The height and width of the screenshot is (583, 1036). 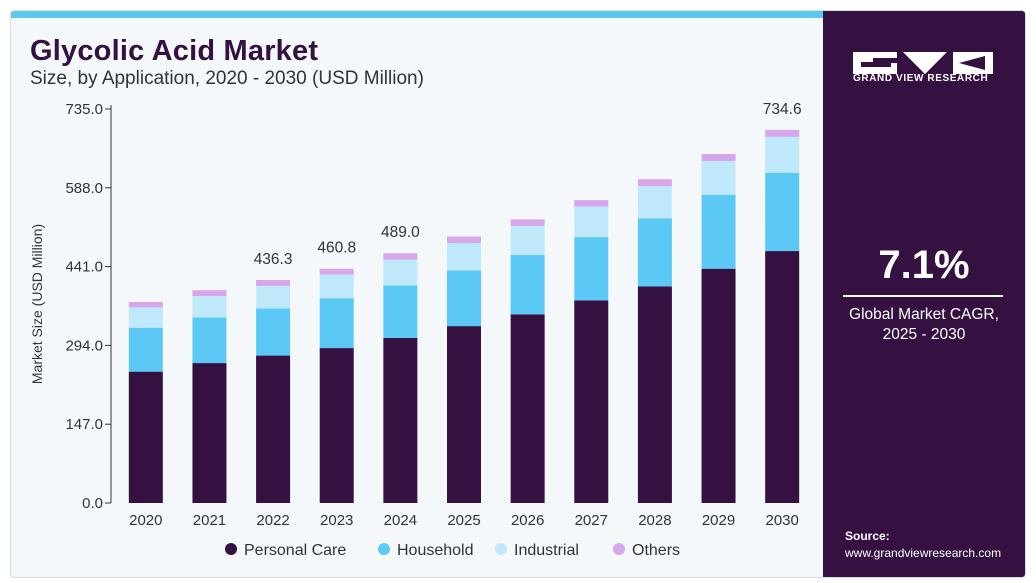 I want to click on chart-title: Glycolic Acid Market, so click(x=174, y=51).